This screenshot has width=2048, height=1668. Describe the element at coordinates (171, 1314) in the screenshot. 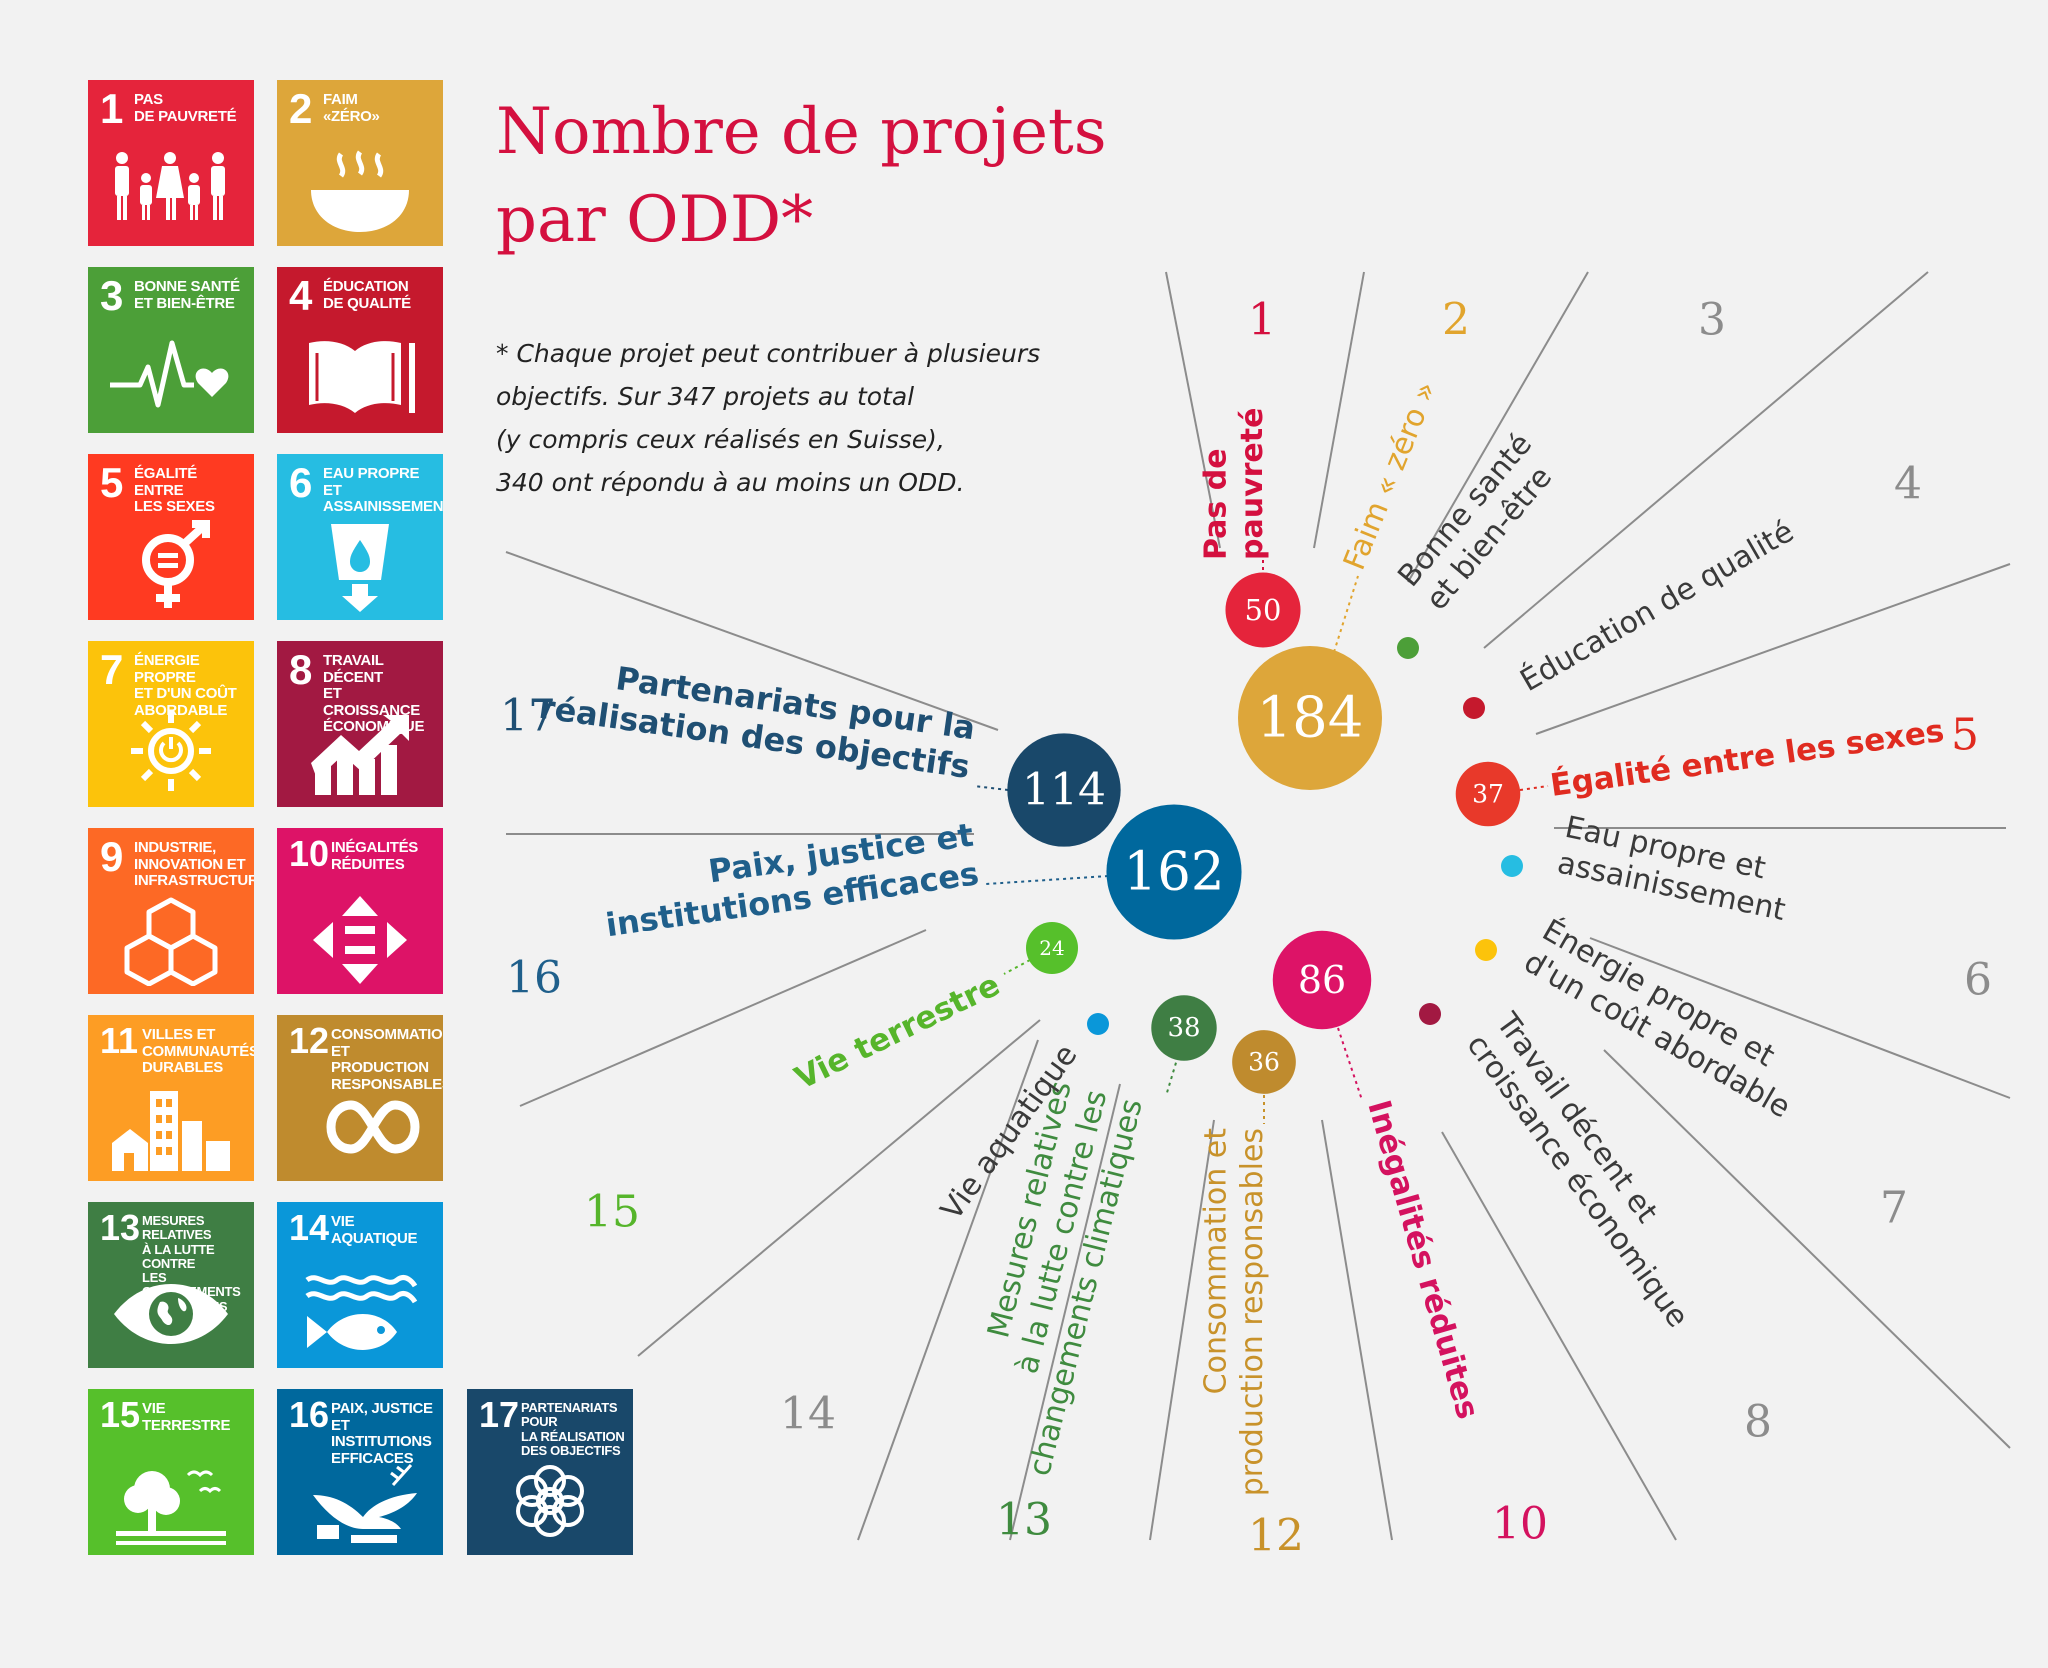

I see `eye-globe-icon` at that location.